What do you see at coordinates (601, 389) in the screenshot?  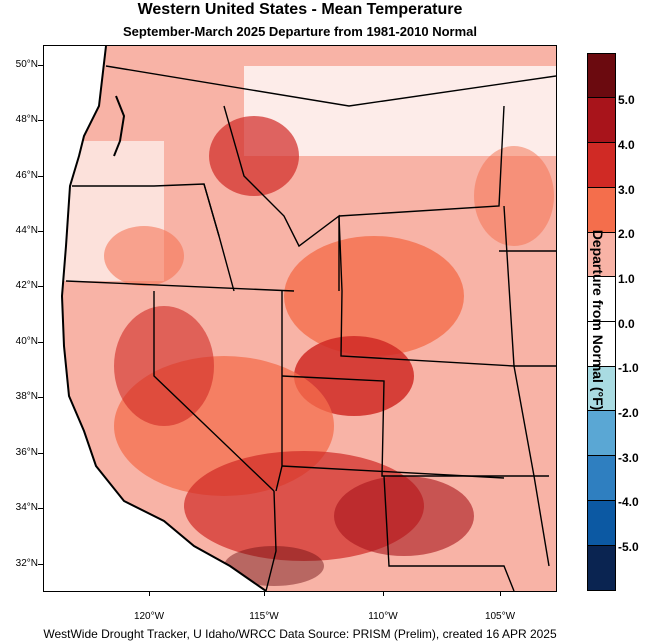 I see `colorbar-segment-minus2-minus1` at bounding box center [601, 389].